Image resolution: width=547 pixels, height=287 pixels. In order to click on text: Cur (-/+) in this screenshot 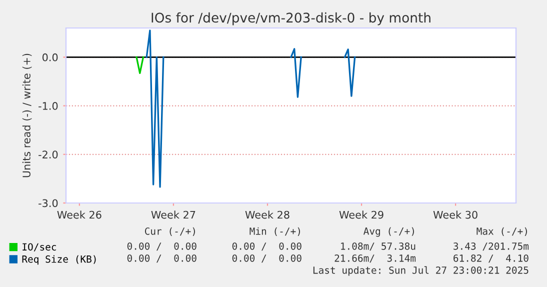, I will do `click(169, 231)`.